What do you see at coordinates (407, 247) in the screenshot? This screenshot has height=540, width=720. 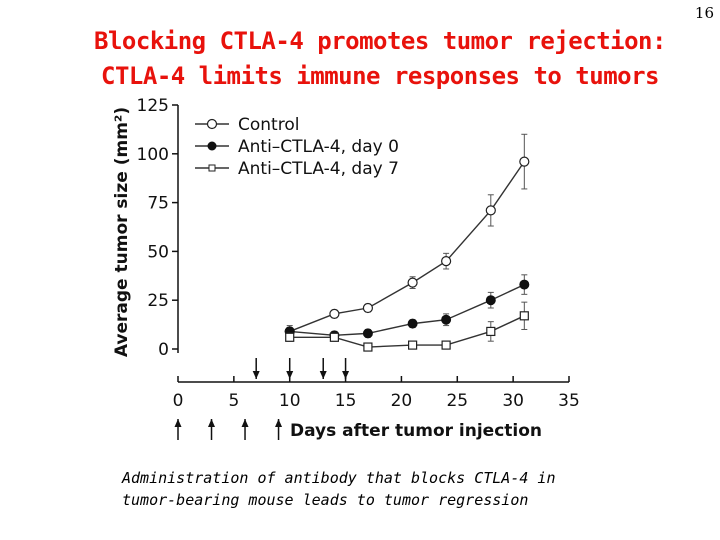 I see `series-line` at bounding box center [407, 247].